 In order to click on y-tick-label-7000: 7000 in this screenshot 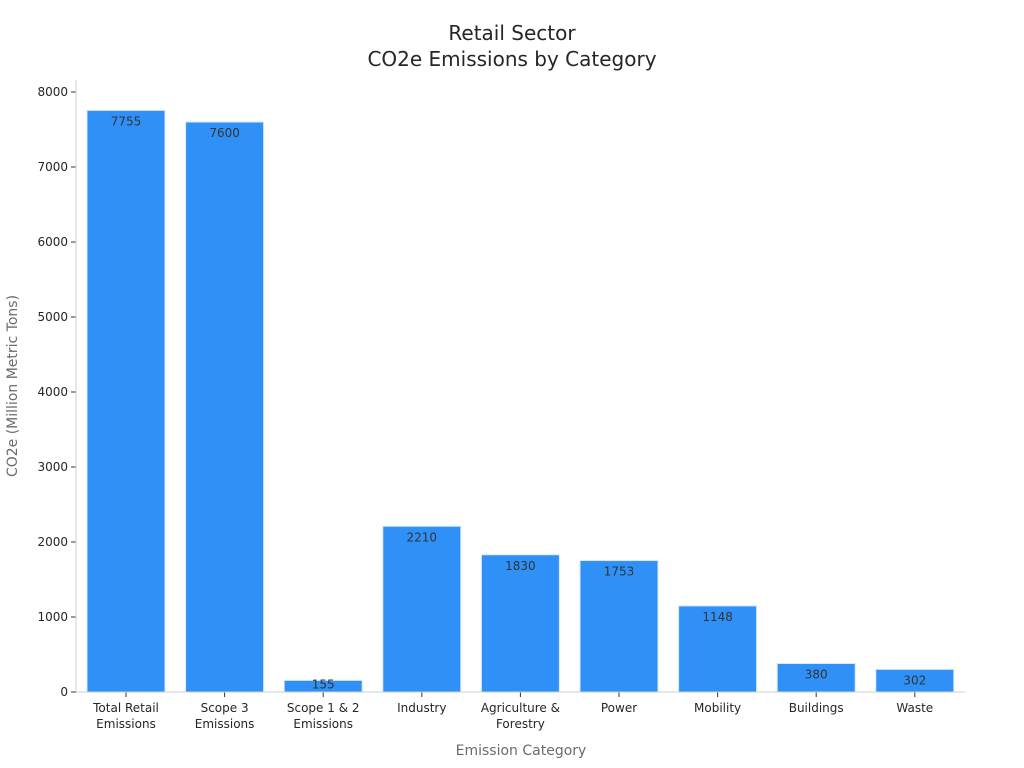, I will do `click(52, 167)`.